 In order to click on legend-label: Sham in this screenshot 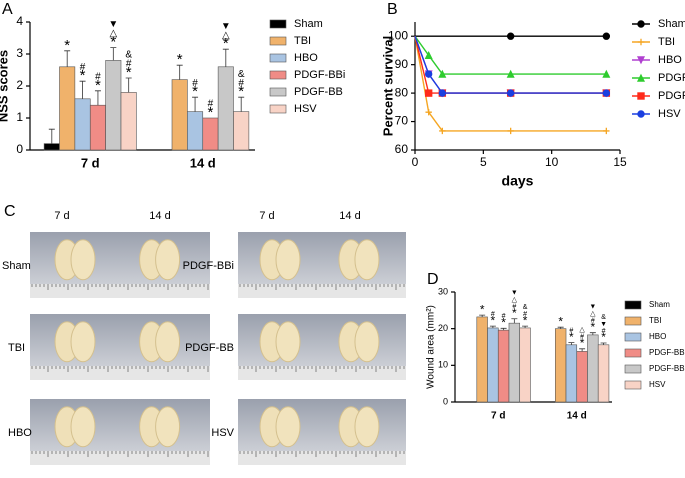, I will do `click(659, 304)`.